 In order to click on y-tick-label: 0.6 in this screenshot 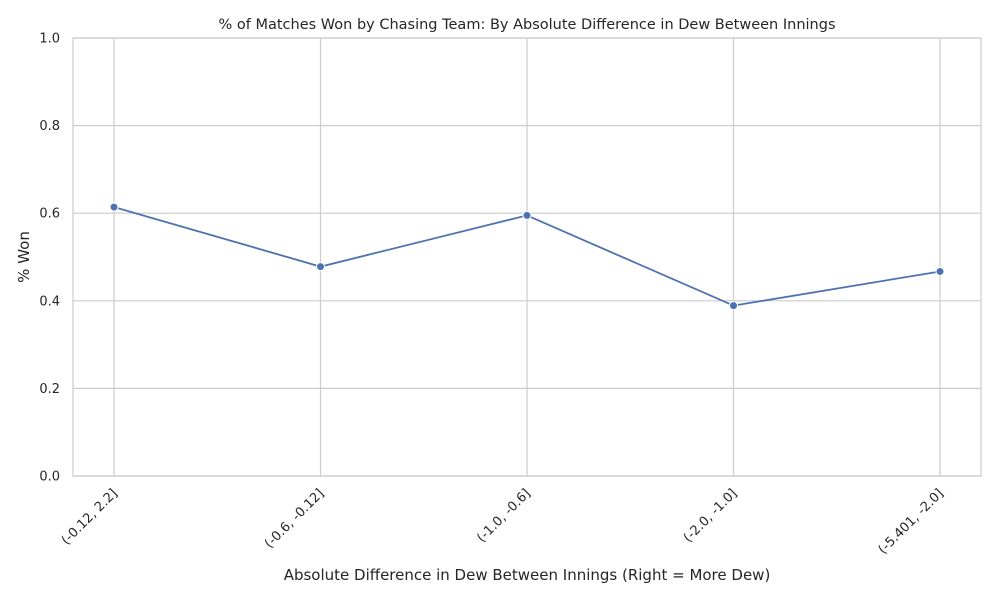, I will do `click(49, 214)`.